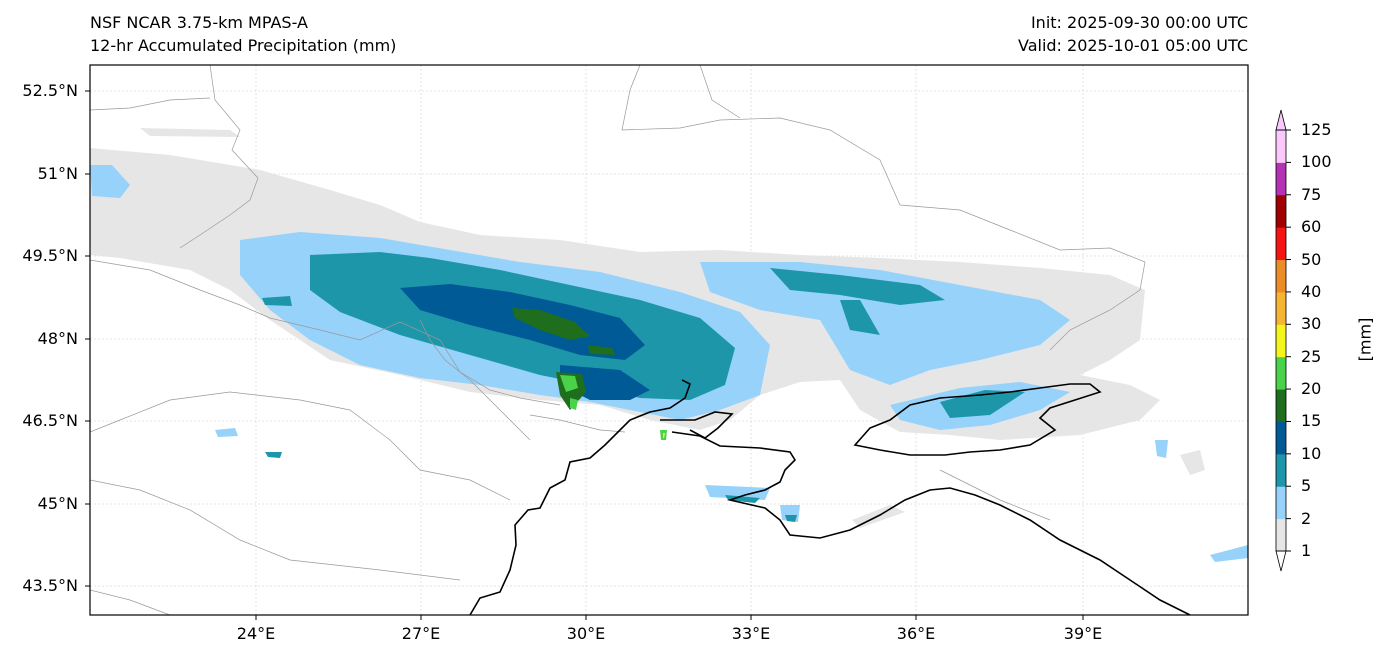  Describe the element at coordinates (1083, 633) in the screenshot. I see `lon-label: 39°E` at that location.